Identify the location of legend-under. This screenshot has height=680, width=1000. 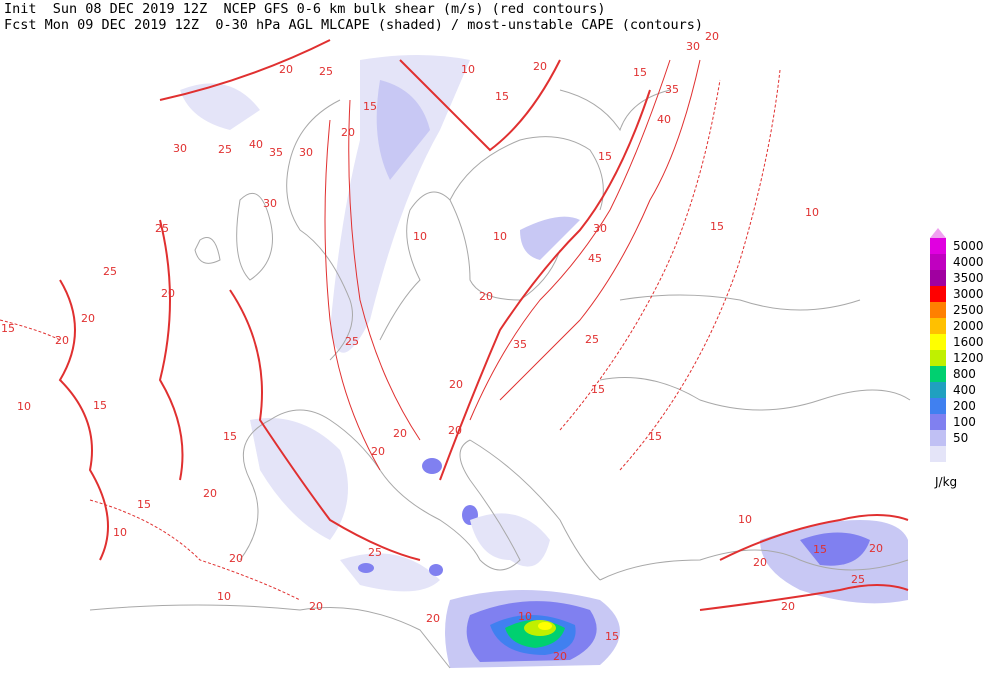
(938, 454).